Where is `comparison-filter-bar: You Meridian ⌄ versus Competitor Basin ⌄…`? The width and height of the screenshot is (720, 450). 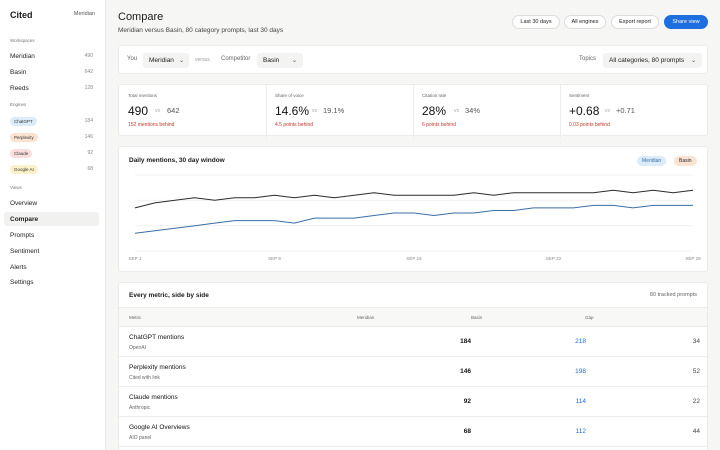 comparison-filter-bar: You Meridian ⌄ versus Competitor Basin ⌄… is located at coordinates (413, 59).